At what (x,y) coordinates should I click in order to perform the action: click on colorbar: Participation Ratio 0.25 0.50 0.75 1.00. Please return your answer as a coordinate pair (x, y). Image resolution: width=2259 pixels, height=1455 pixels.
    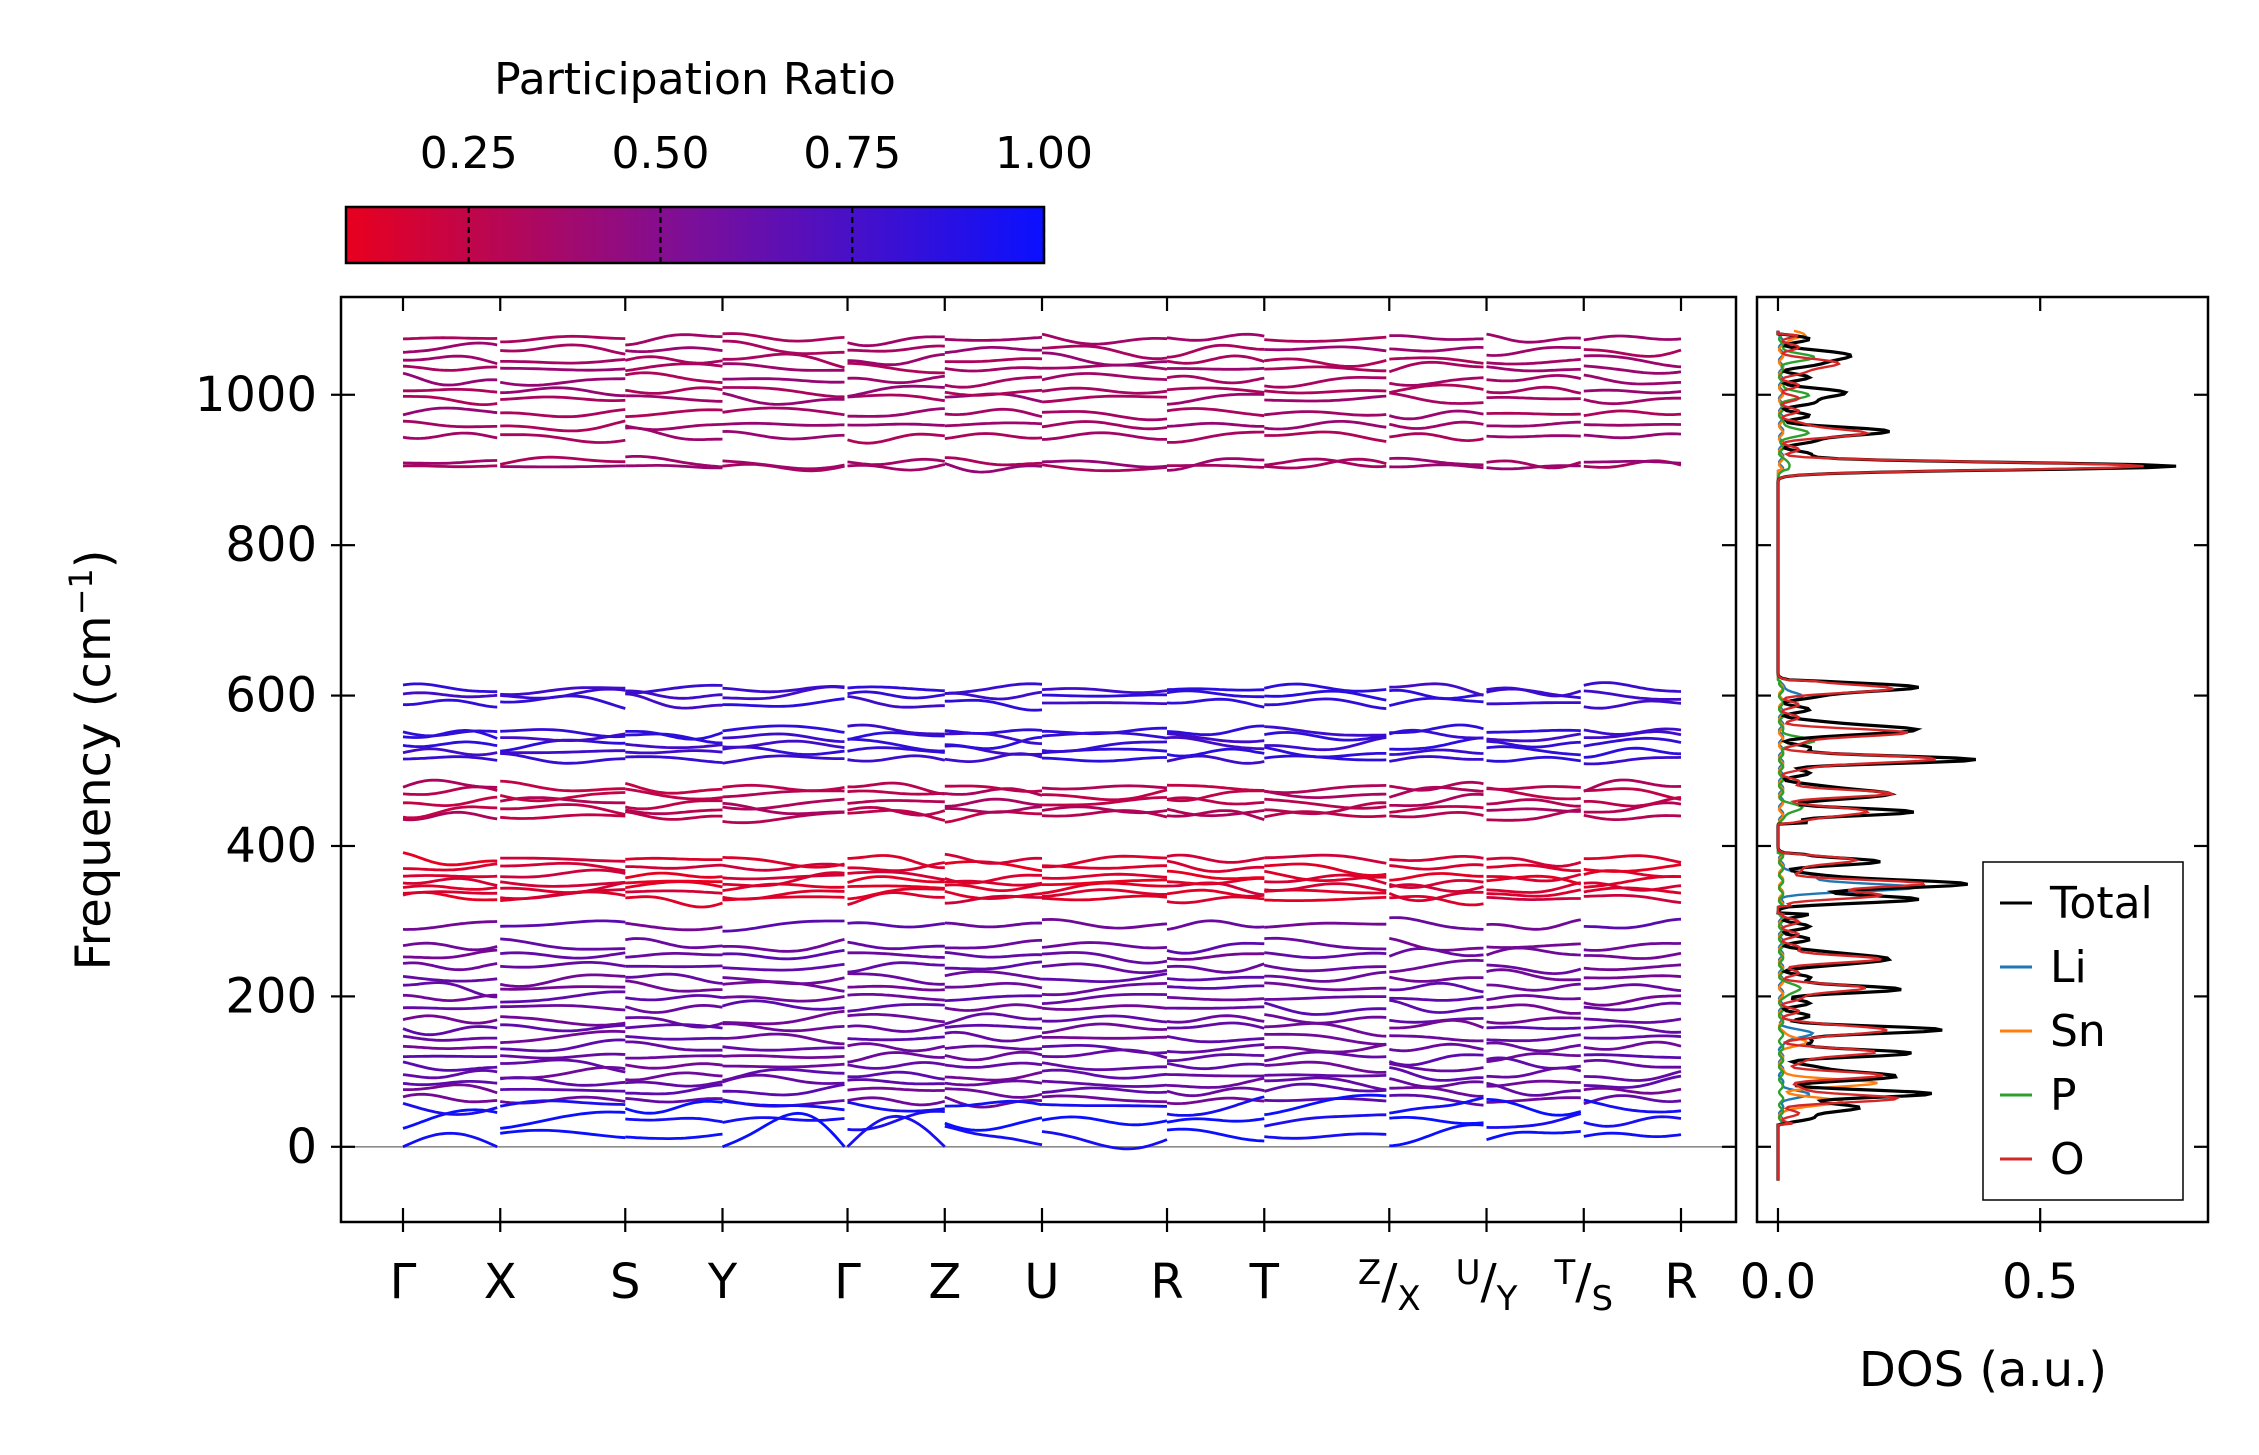
    Looking at the image, I should click on (718, 159).